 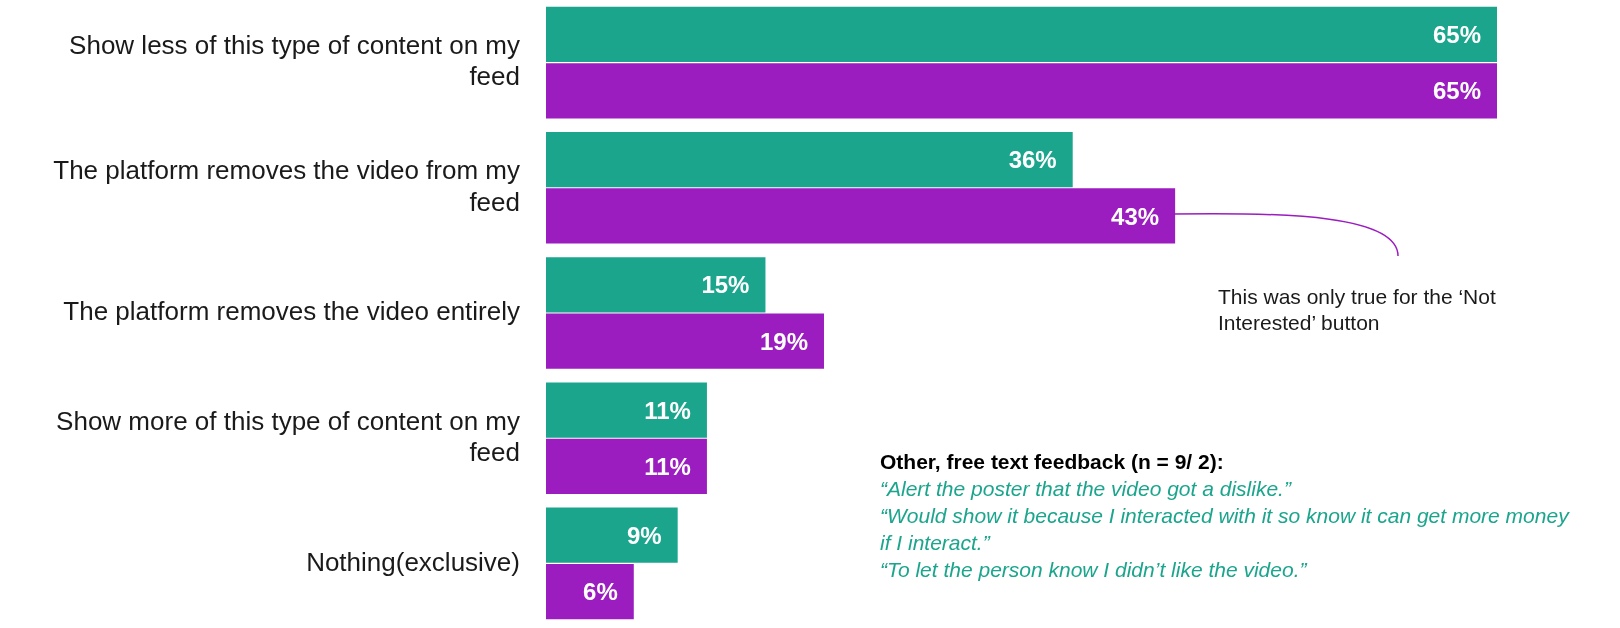 I want to click on data-label: 19%, so click(x=783, y=341).